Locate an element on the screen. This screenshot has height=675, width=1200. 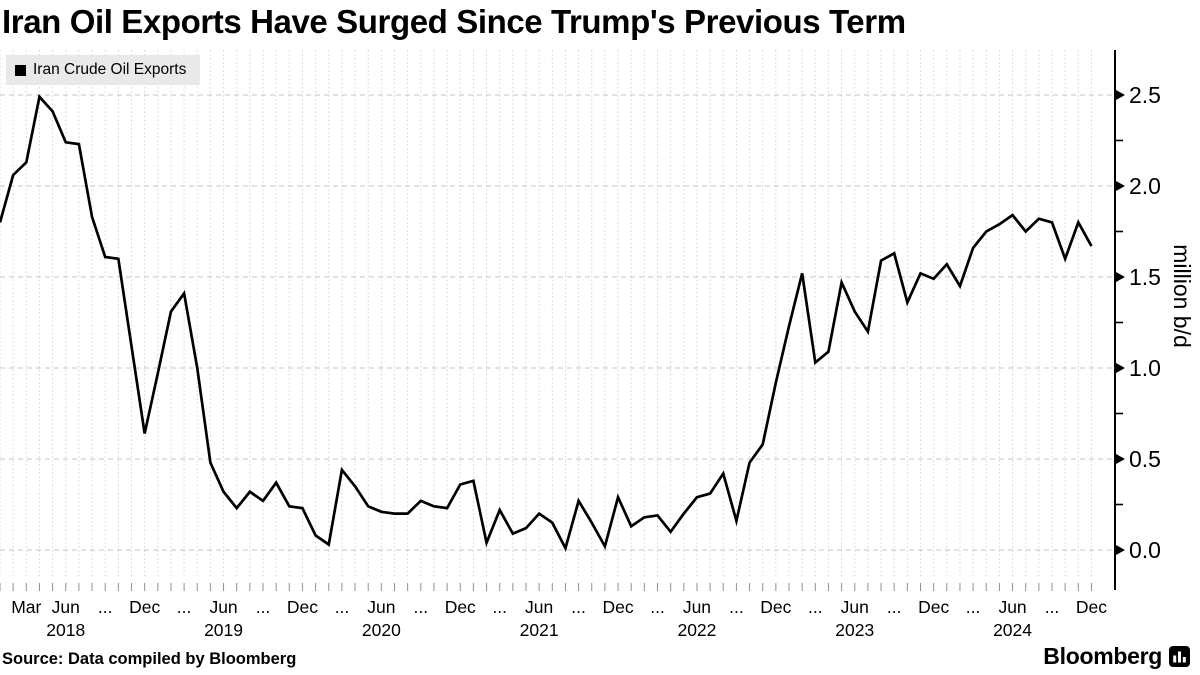
x-year-label: 2021 is located at coordinates (539, 630).